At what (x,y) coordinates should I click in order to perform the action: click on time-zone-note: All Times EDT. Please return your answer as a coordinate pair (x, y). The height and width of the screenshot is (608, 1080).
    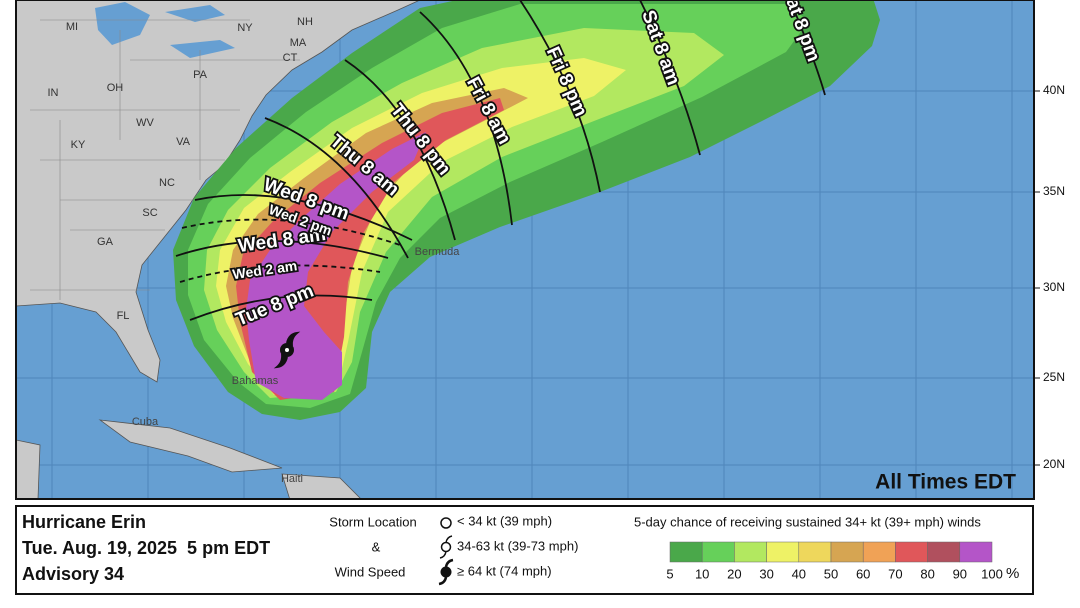
    Looking at the image, I should click on (945, 482).